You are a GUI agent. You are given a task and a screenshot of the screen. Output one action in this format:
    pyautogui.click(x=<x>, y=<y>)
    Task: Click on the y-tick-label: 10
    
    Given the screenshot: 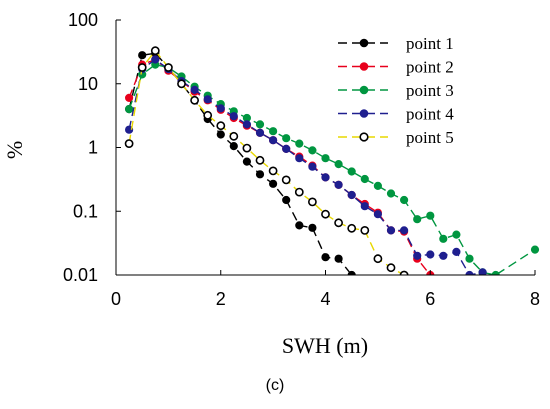 What is the action you would take?
    pyautogui.click(x=88, y=84)
    